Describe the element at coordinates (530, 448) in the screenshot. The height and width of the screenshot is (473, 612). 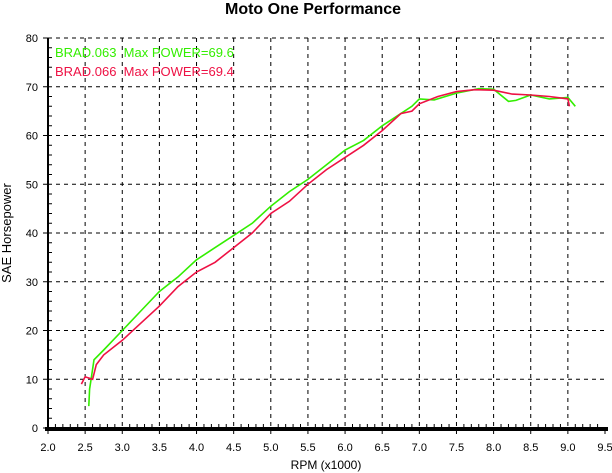
I see `x-tick-label: 8.5` at that location.